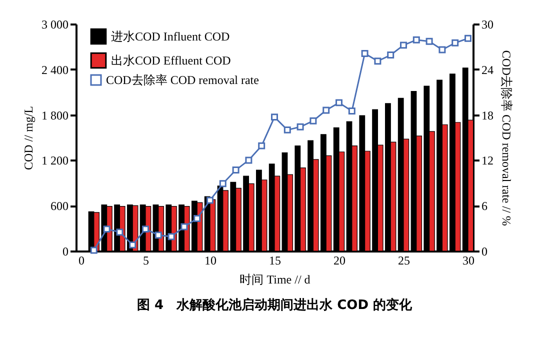  Describe the element at coordinates (210, 261) in the screenshot. I see `x-tick-label: 10` at that location.